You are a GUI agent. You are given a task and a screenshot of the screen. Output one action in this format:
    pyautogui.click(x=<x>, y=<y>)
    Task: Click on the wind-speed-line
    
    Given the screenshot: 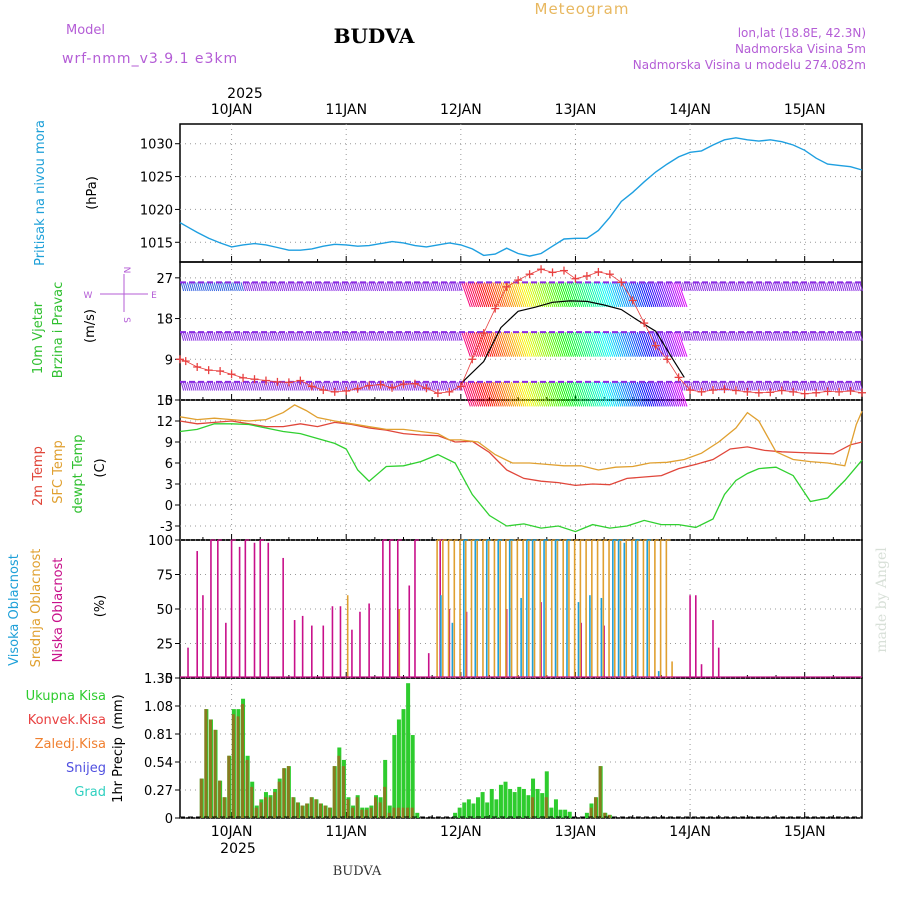 What is the action you would take?
    pyautogui.click(x=572, y=342)
    